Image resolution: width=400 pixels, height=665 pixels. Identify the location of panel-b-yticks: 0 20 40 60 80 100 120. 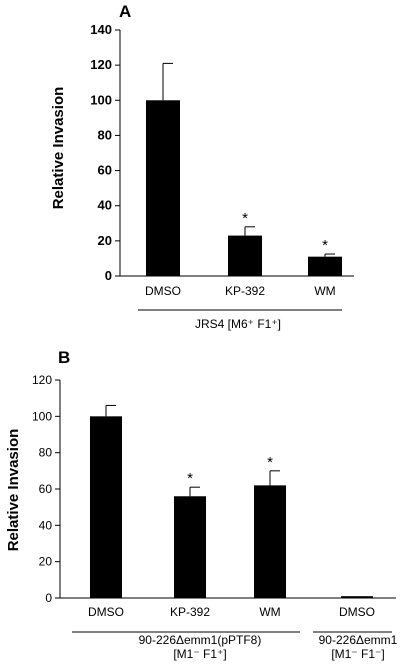
(46, 489).